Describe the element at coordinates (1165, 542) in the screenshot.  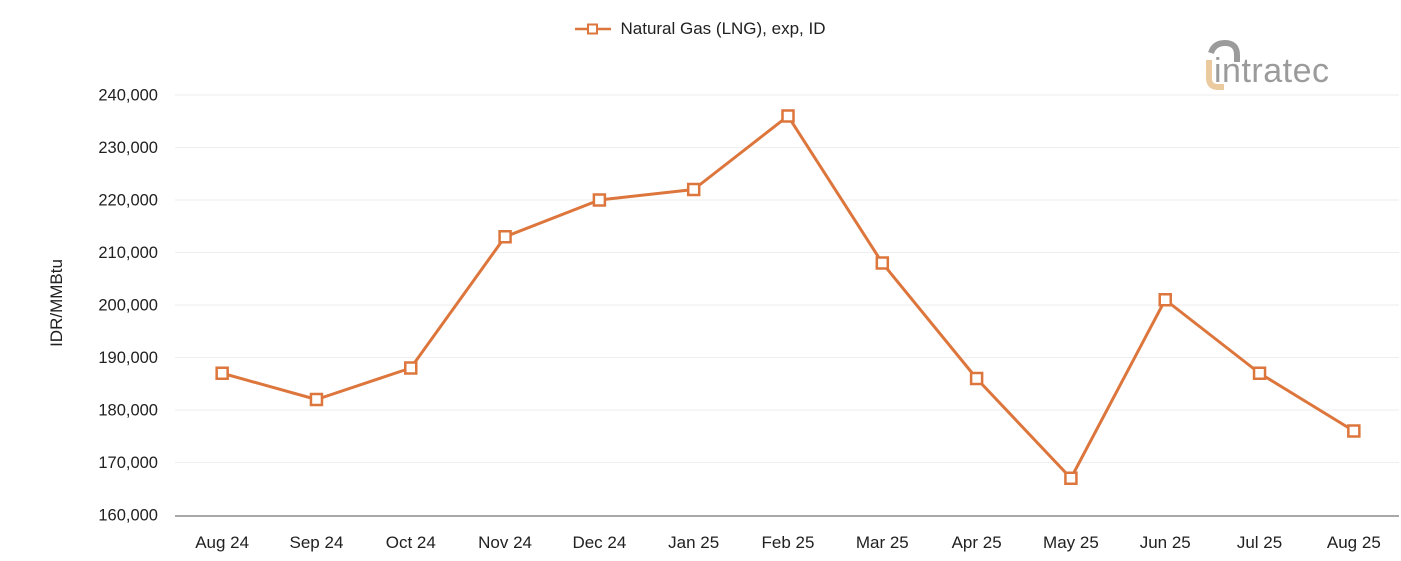
I see `x-tick-label: Jun 25` at that location.